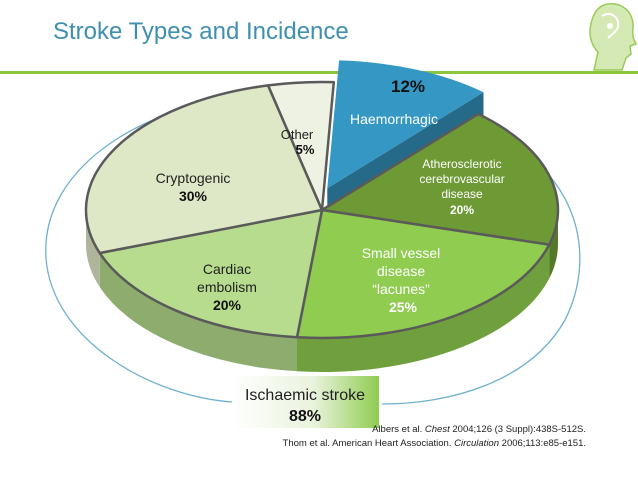  I want to click on smallvessel-label-3: “lacunes”, so click(401, 289).